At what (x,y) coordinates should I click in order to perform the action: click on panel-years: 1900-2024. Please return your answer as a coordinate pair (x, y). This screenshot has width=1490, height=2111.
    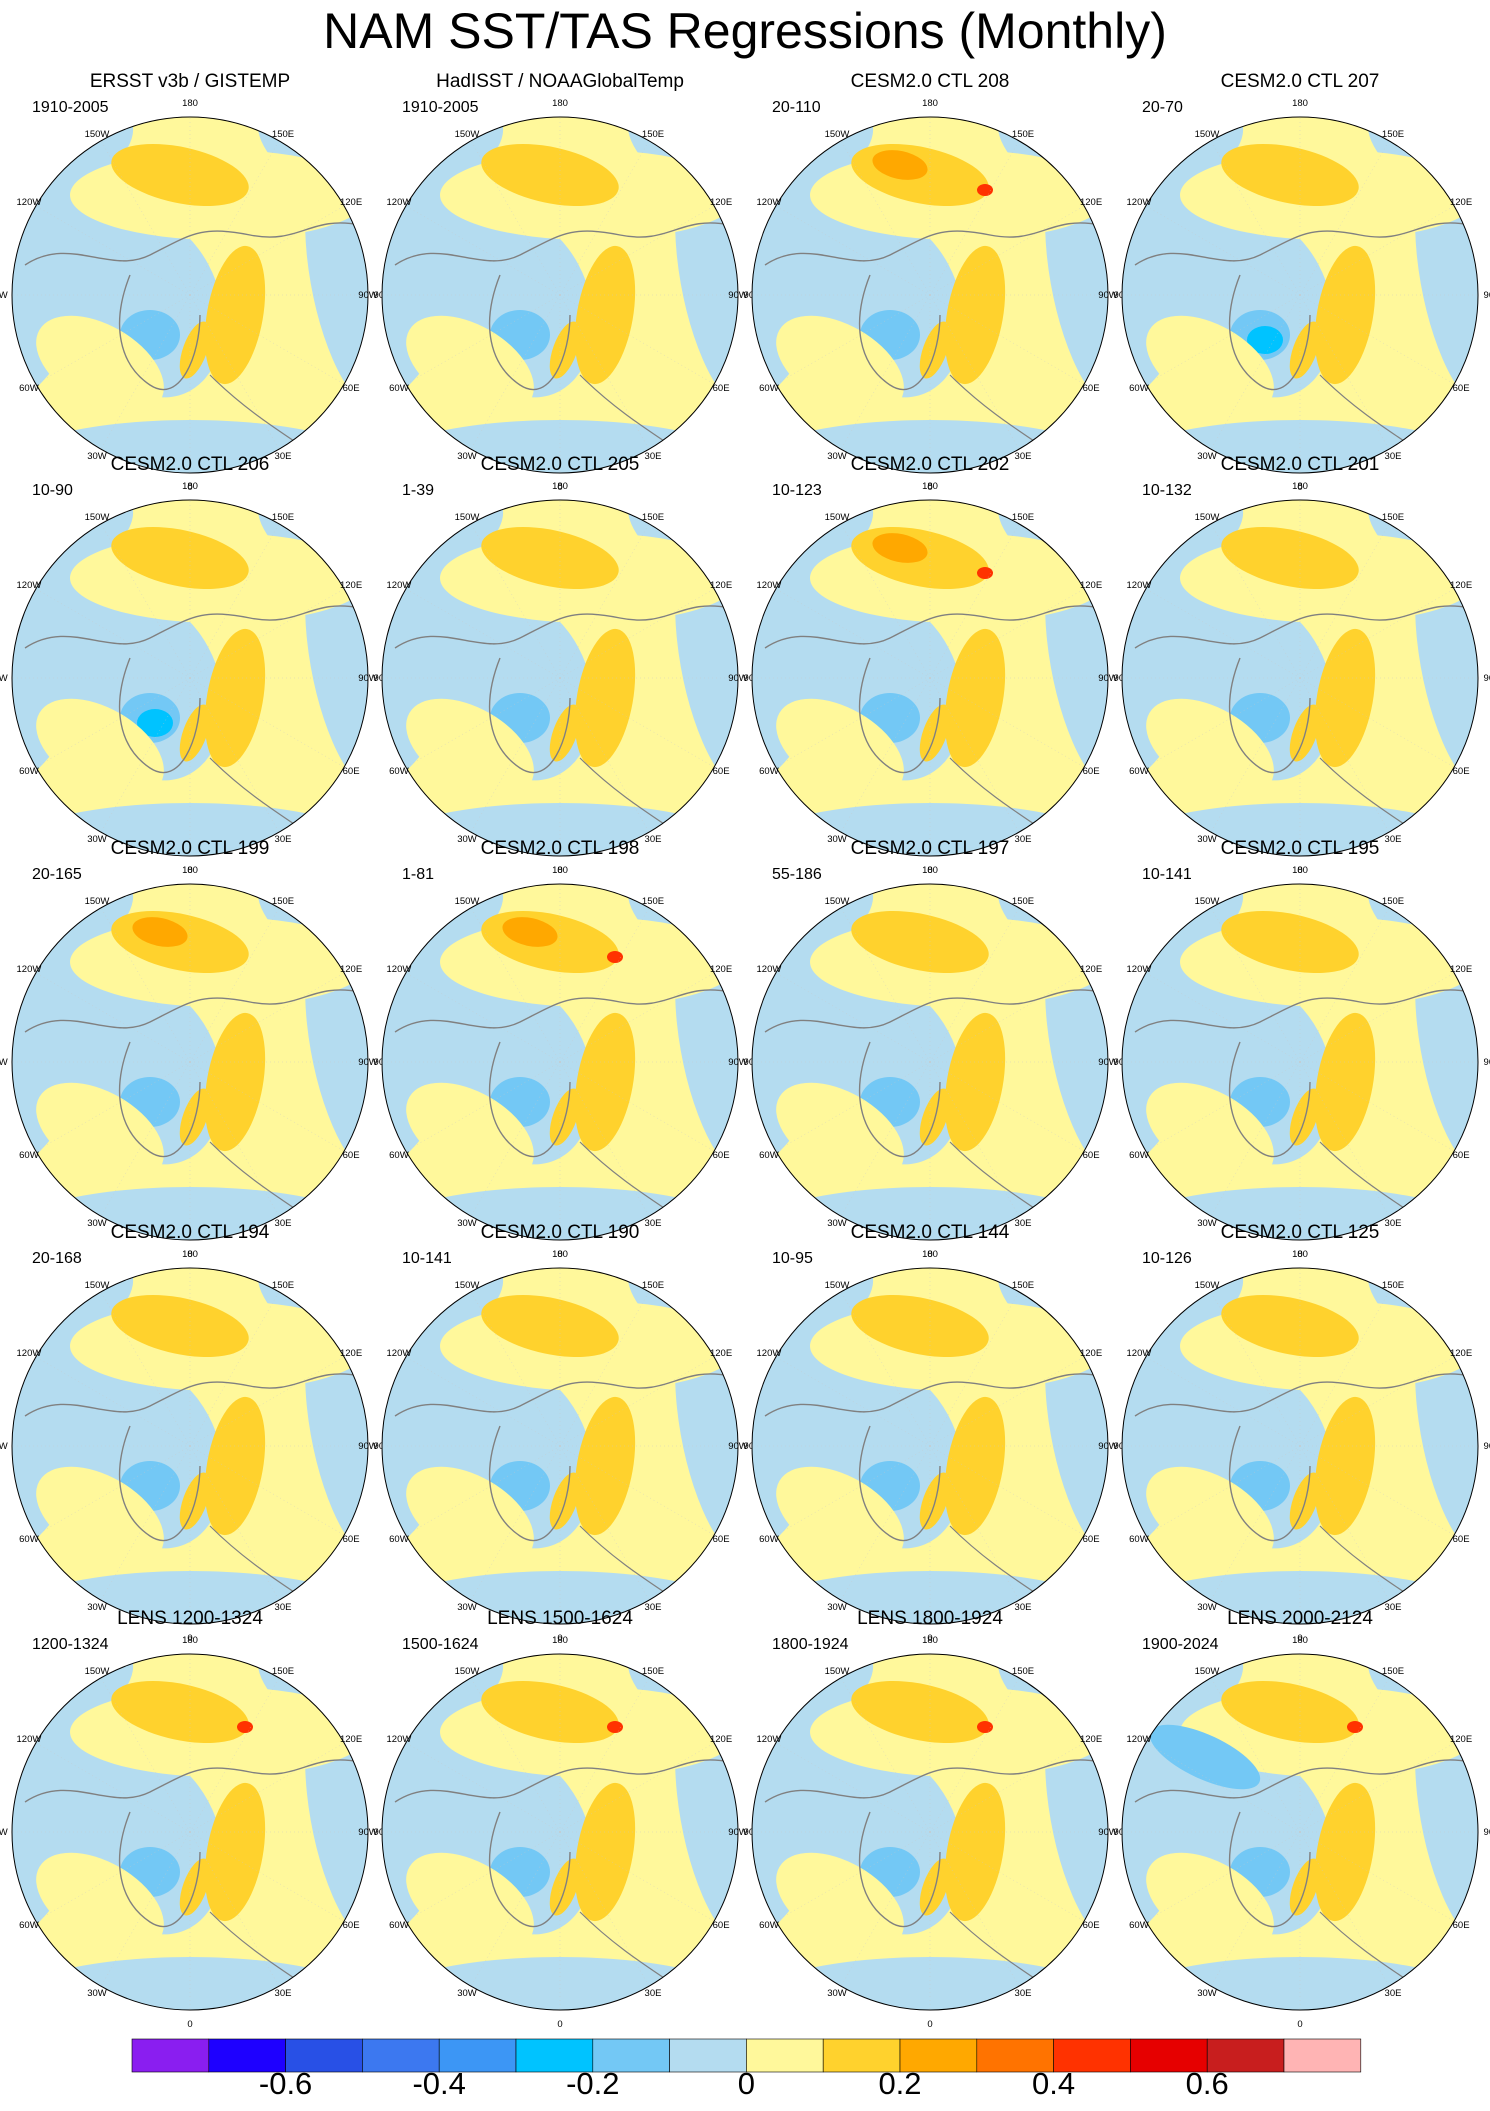
    Looking at the image, I should click on (1180, 1644).